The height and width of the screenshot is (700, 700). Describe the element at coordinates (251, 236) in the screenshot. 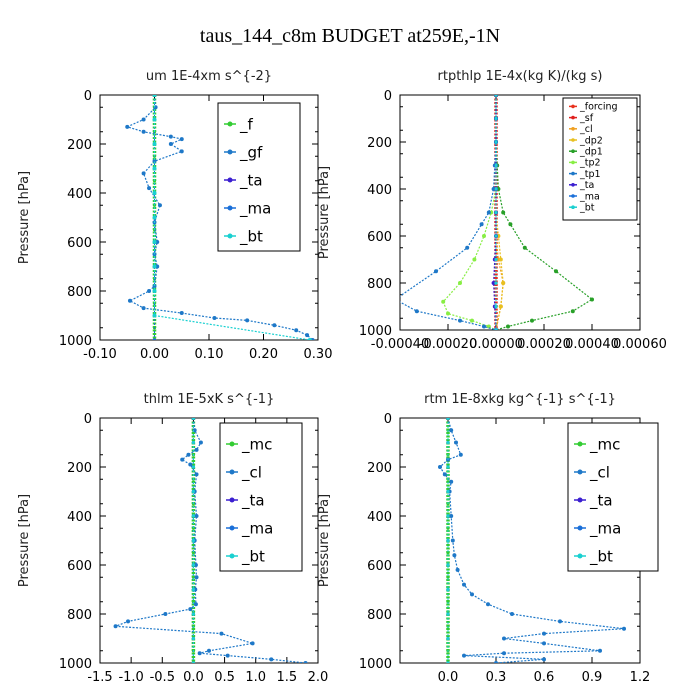

I see `legend-label: _bt` at that location.